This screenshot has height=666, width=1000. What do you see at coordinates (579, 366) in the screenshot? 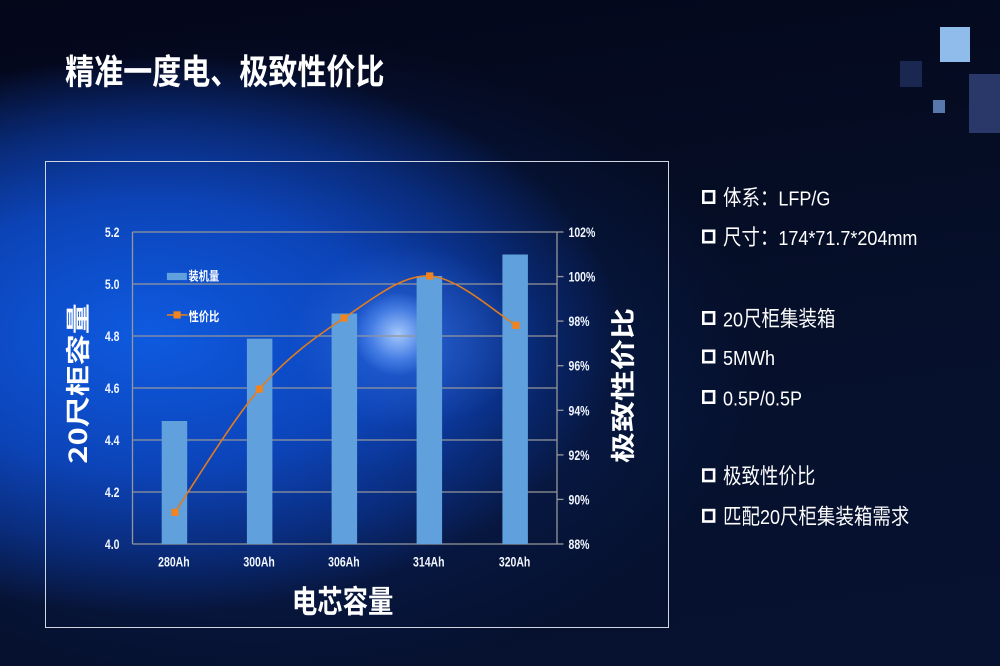
I see `svg-text: 96%` at bounding box center [579, 366].